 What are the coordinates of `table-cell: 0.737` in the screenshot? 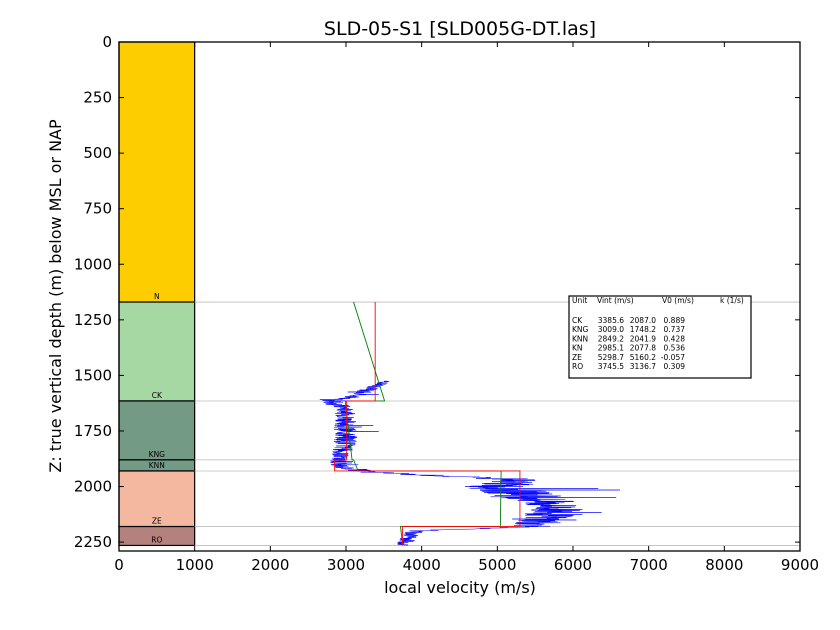 It's located at (675, 329).